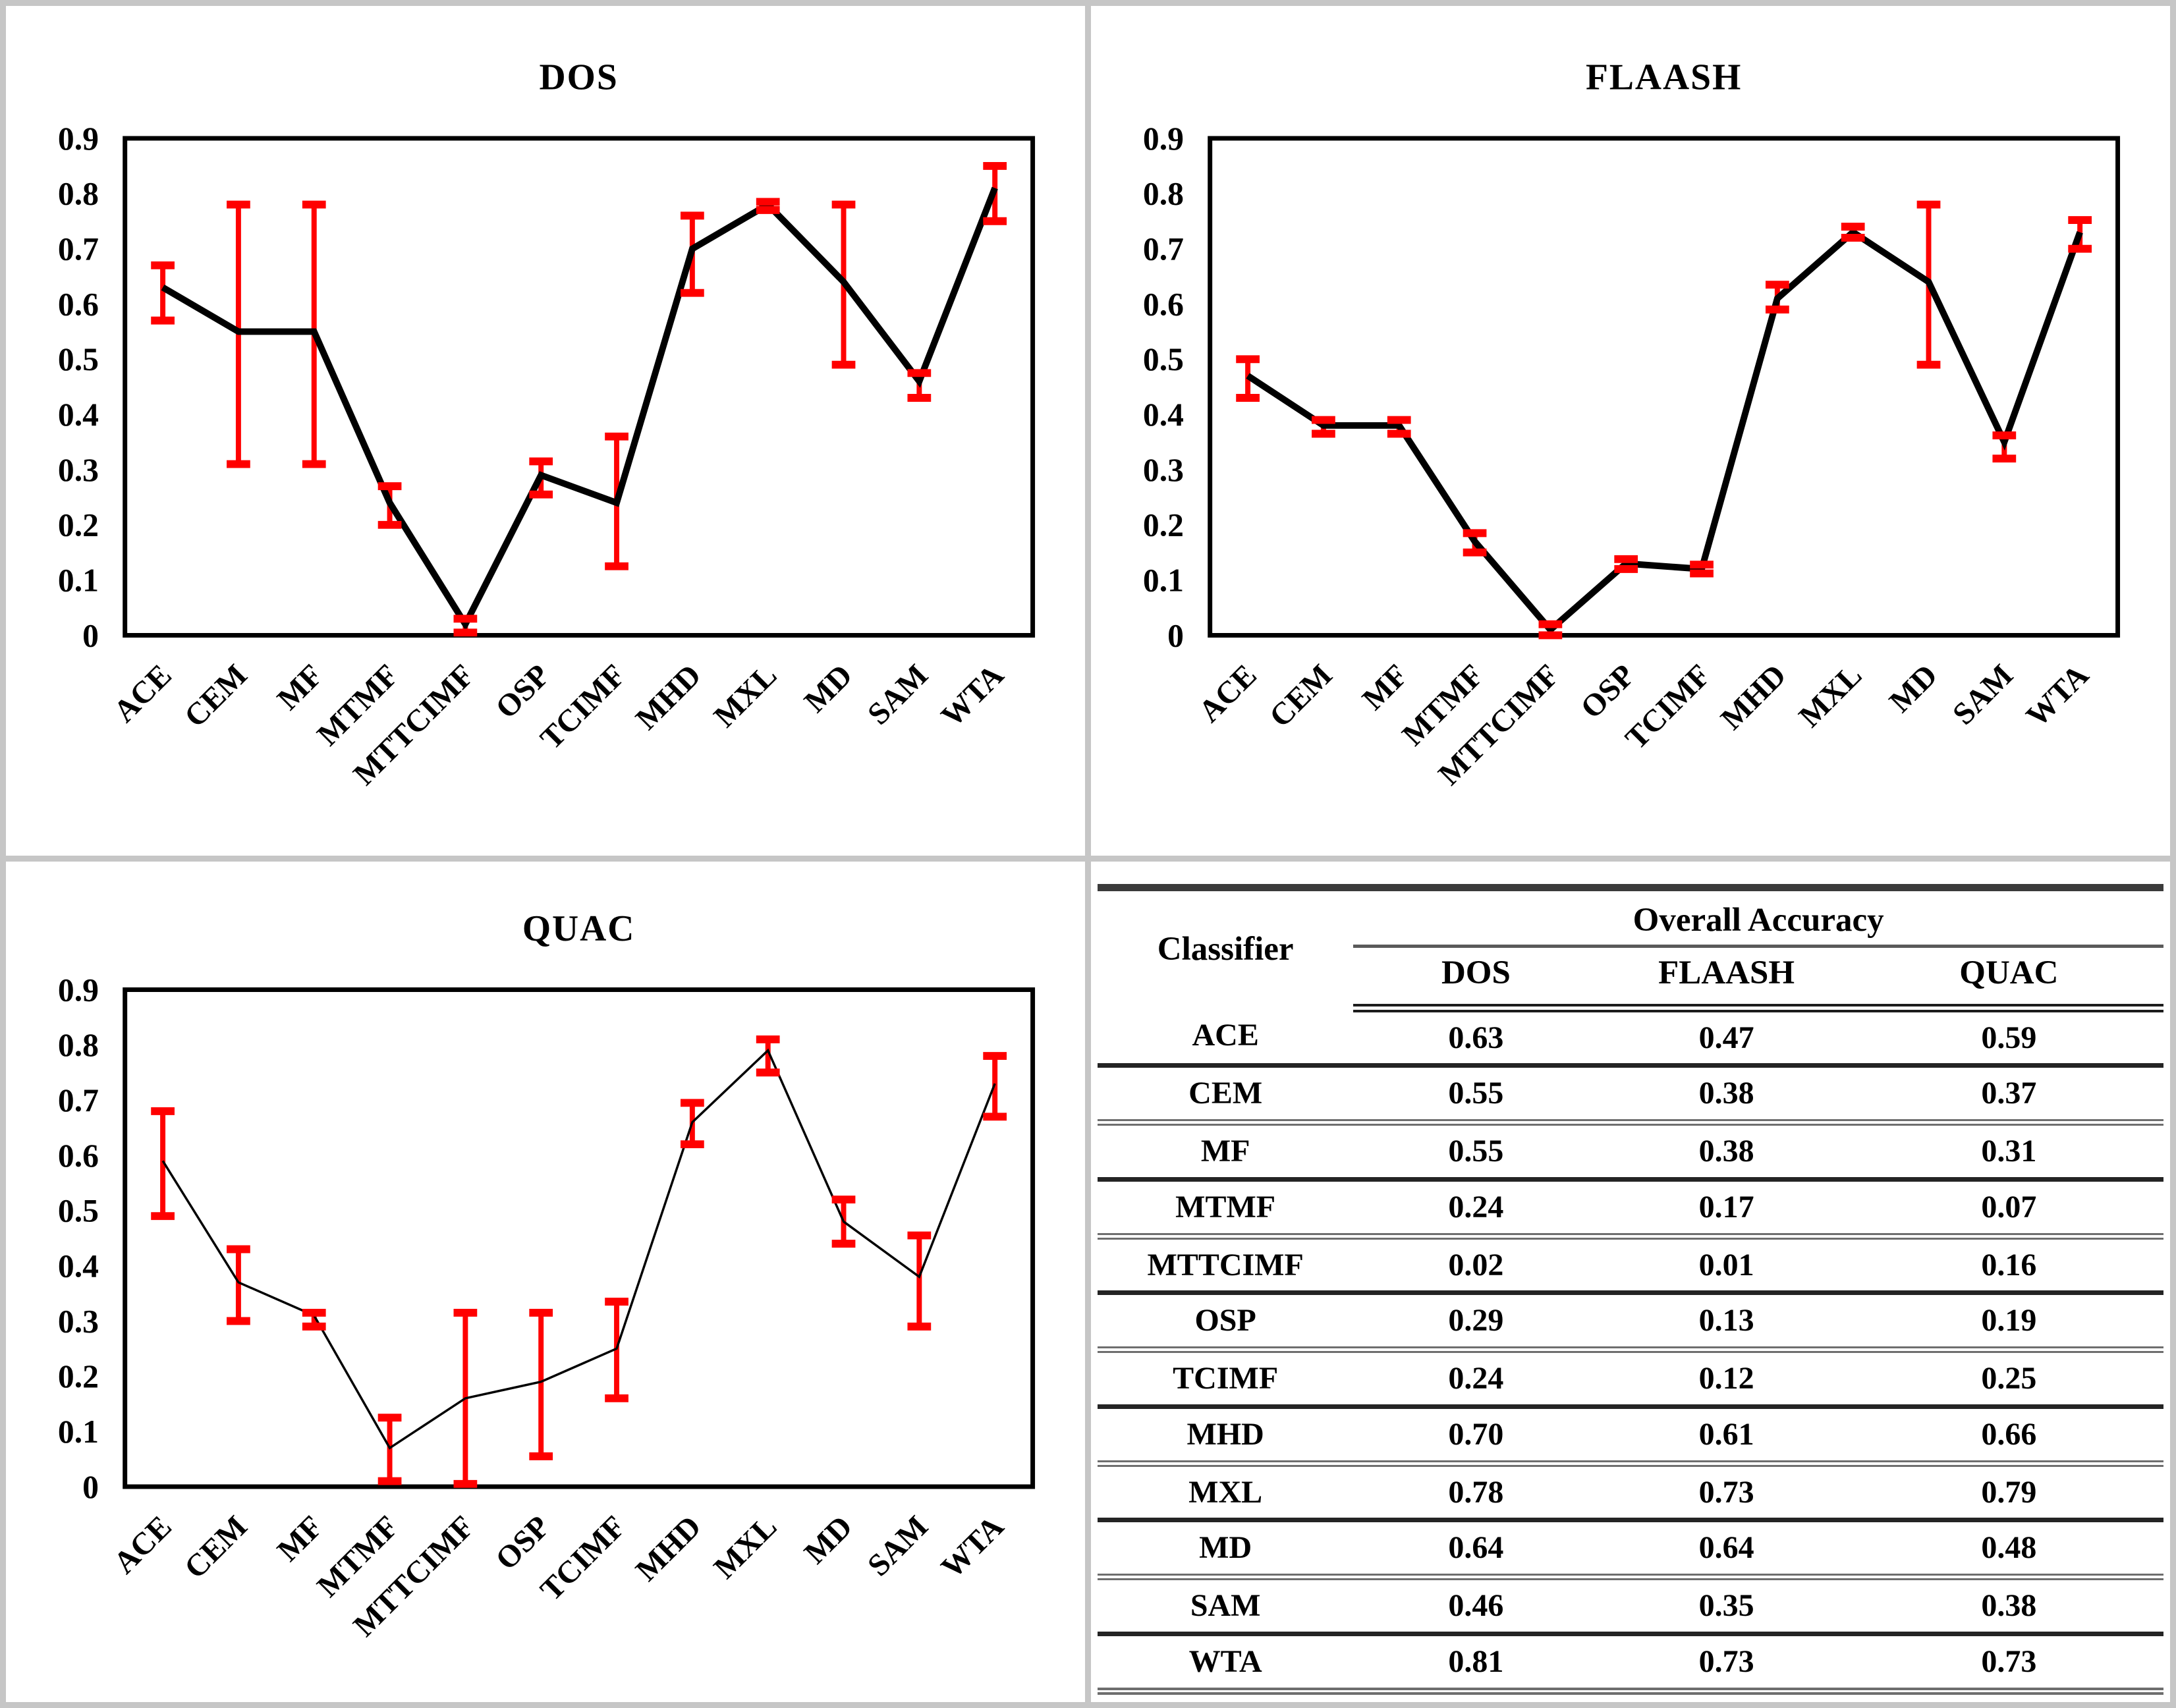 This screenshot has width=2176, height=1708. What do you see at coordinates (1225, 1151) in the screenshot?
I see `classifier-name: MF` at bounding box center [1225, 1151].